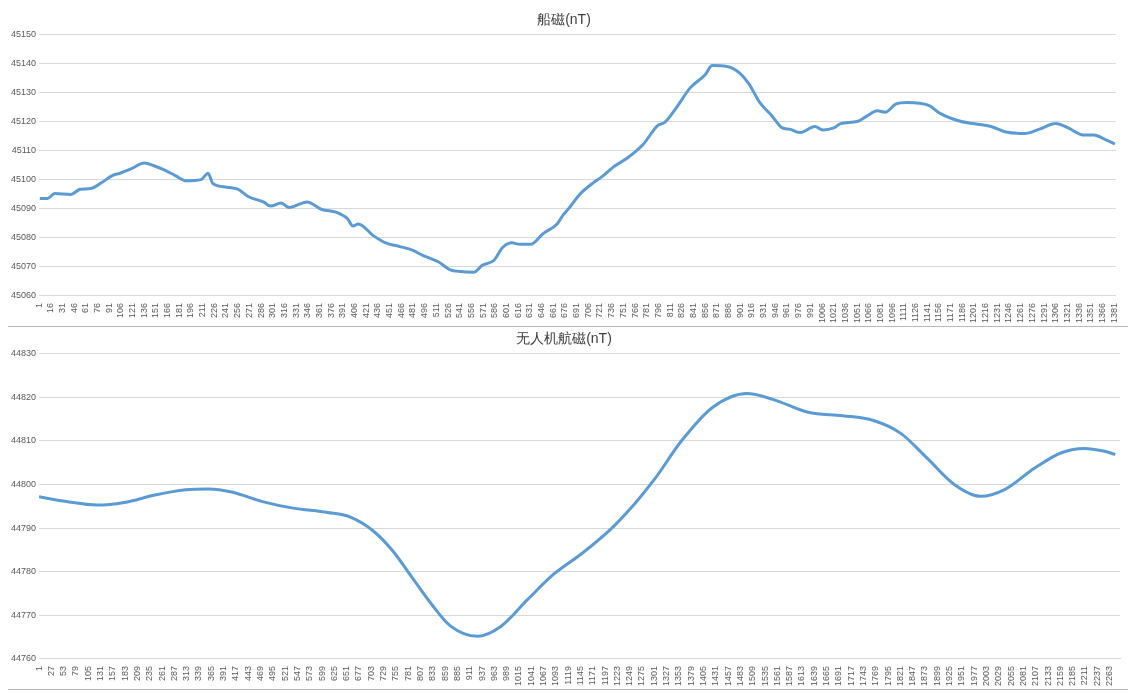 Image resolution: width=1135 pixels, height=693 pixels. Describe the element at coordinates (296, 673) in the screenshot. I see `x-tick-label: 547` at that location.